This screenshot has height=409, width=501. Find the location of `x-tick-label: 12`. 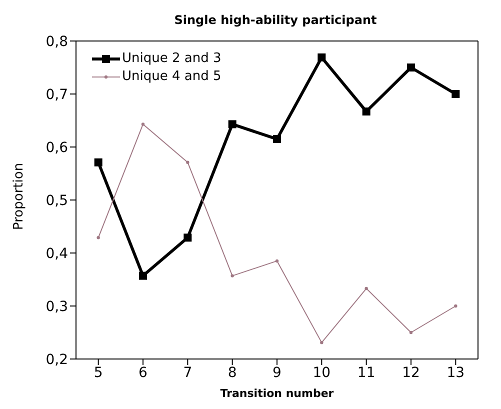

x-tick-label: 12 is located at coordinates (411, 372).